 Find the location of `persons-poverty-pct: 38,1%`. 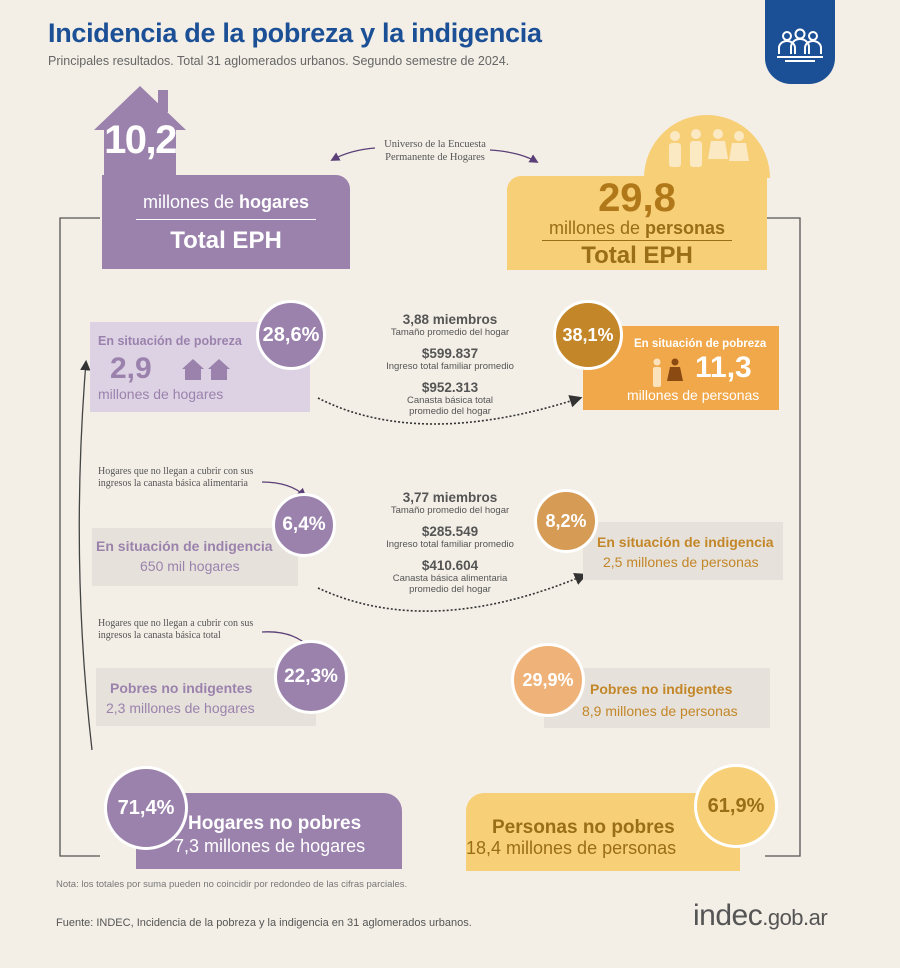

persons-poverty-pct: 38,1% is located at coordinates (588, 335).